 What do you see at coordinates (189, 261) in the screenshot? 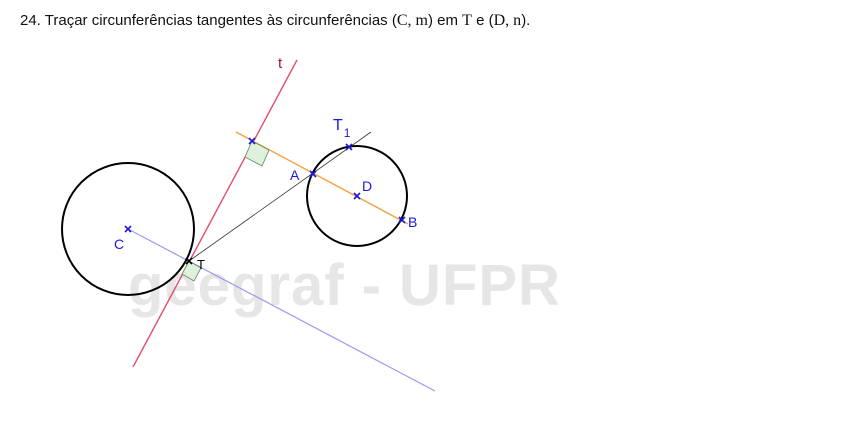
I see `point-t-marker` at bounding box center [189, 261].